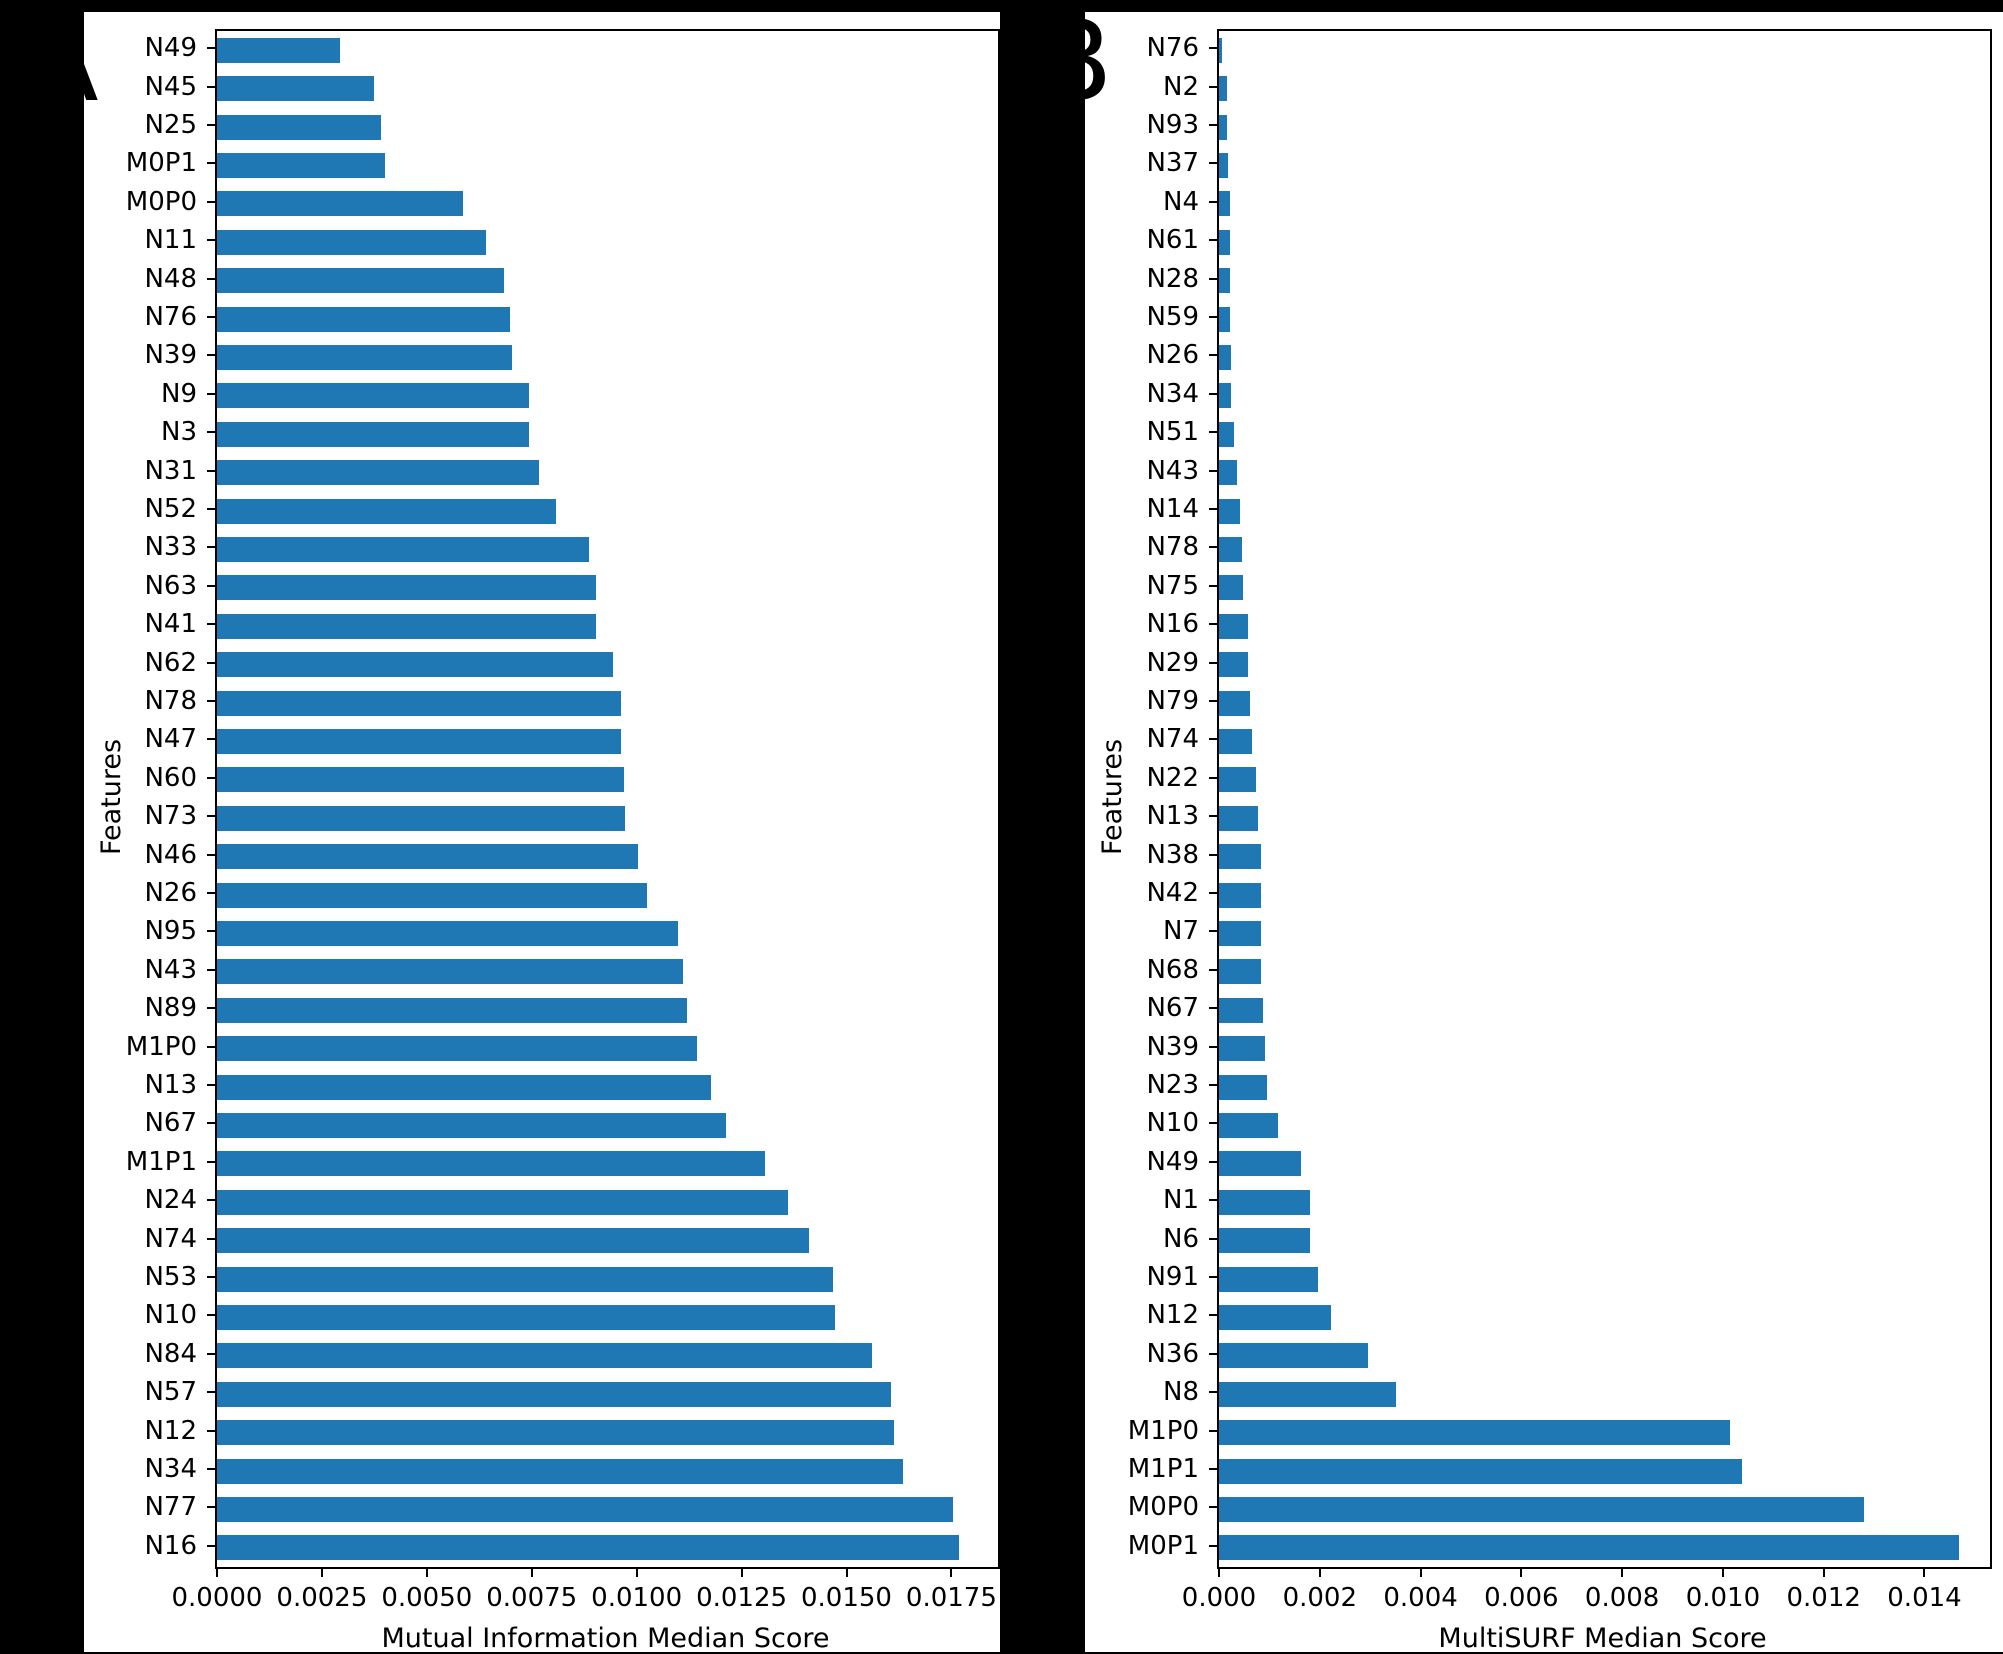 Image resolution: width=2003 pixels, height=1654 pixels. What do you see at coordinates (742, 1598) in the screenshot?
I see `xtick-label: 0.0125` at bounding box center [742, 1598].